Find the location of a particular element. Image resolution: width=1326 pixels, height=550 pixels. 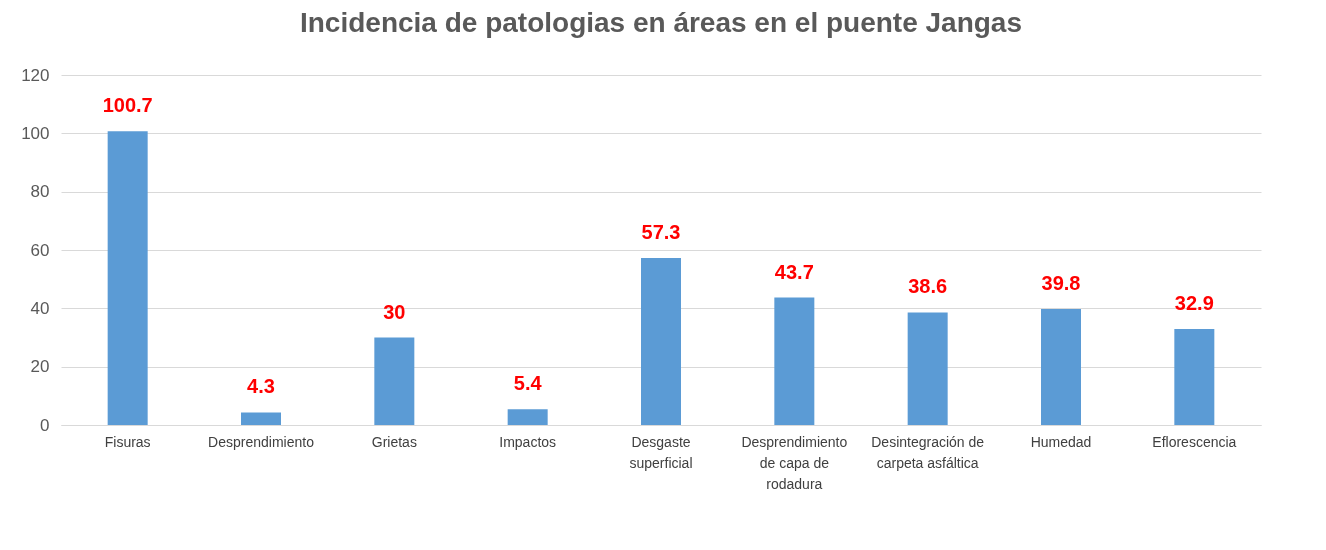

data-label: 30 is located at coordinates (394, 311).